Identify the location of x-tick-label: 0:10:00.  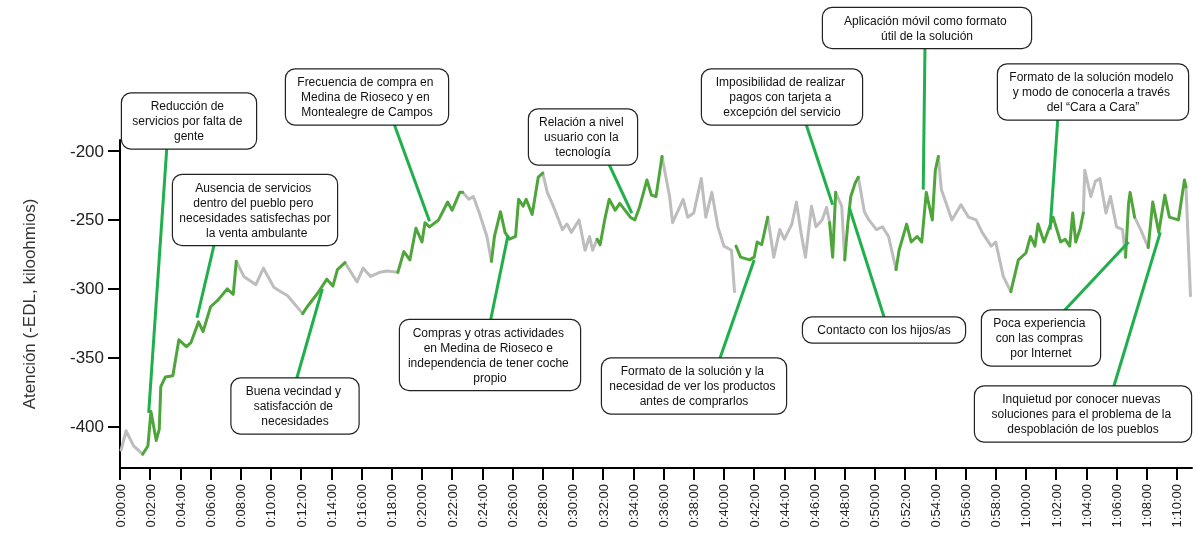
(271, 506).